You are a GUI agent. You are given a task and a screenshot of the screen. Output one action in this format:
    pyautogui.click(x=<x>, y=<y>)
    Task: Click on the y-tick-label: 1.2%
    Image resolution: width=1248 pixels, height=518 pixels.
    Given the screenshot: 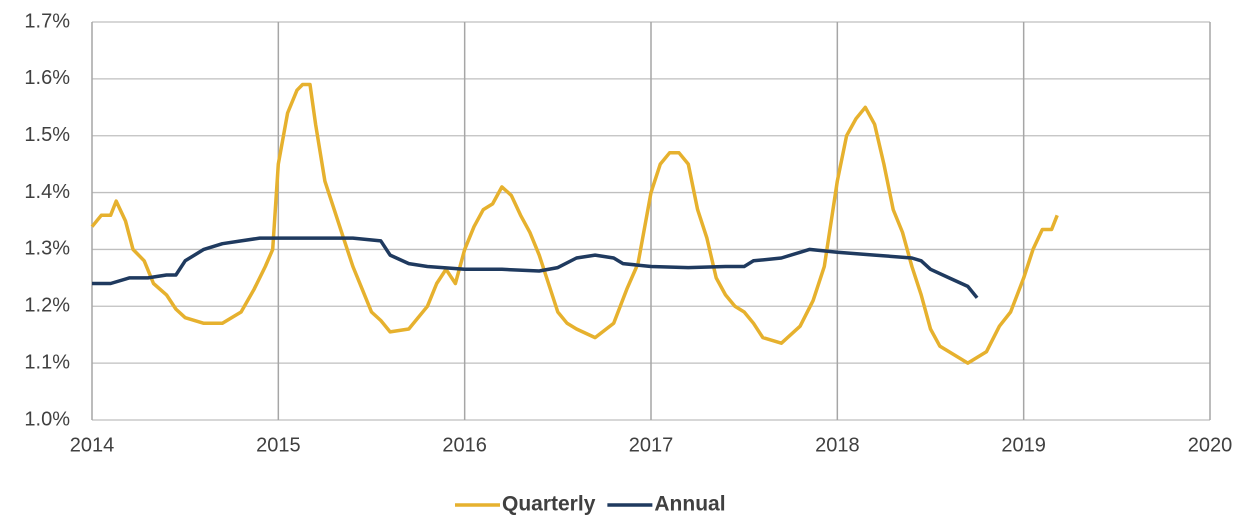 What is the action you would take?
    pyautogui.click(x=47, y=306)
    